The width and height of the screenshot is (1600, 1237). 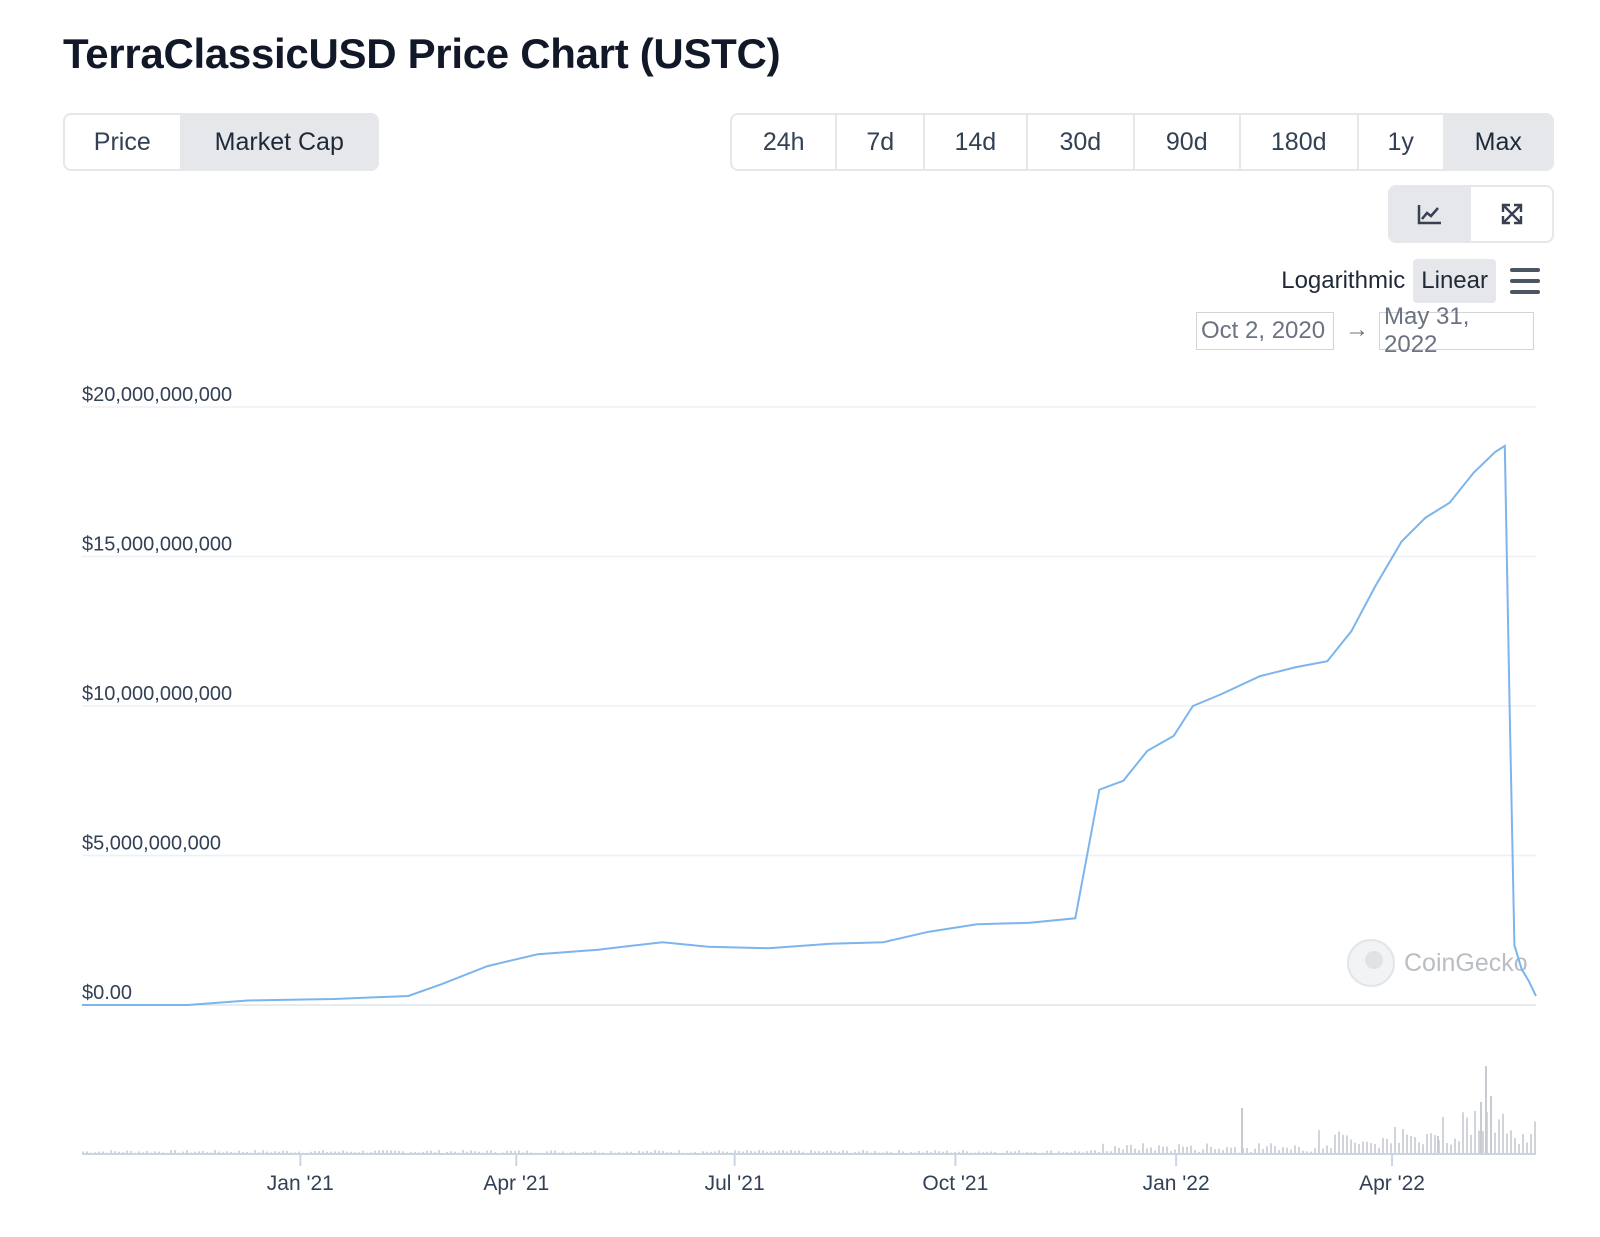 What do you see at coordinates (881, 142) in the screenshot?
I see `range-7d-button: 7d` at bounding box center [881, 142].